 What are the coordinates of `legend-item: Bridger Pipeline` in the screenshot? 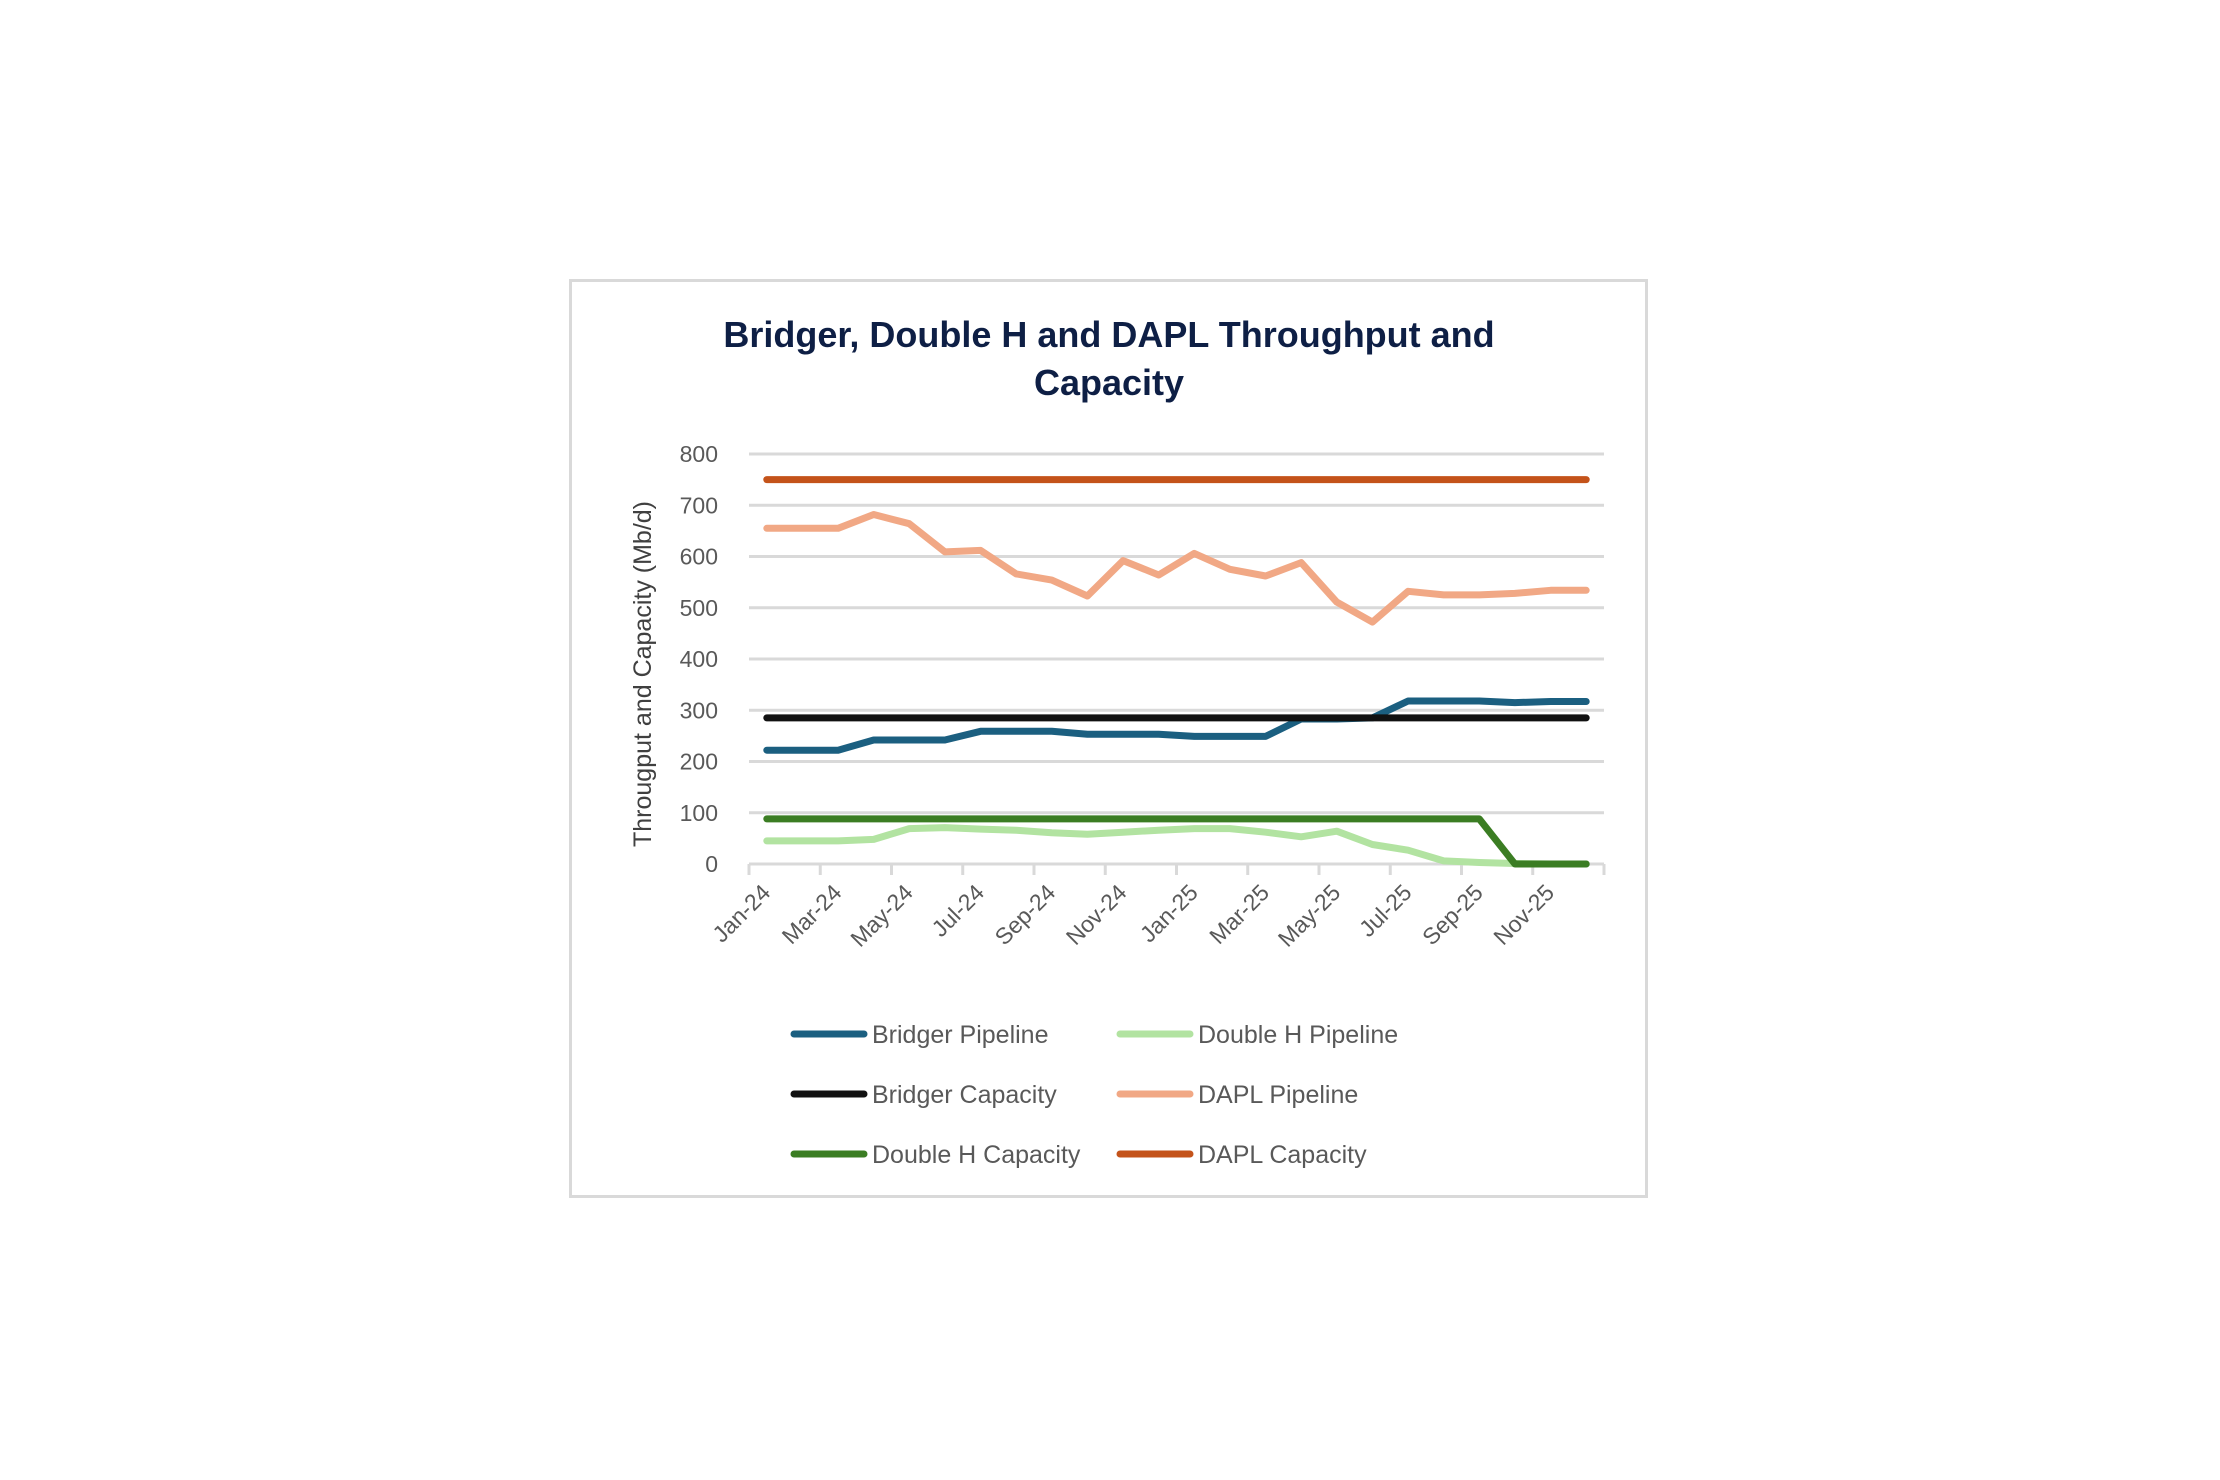 It's located at (919, 1035).